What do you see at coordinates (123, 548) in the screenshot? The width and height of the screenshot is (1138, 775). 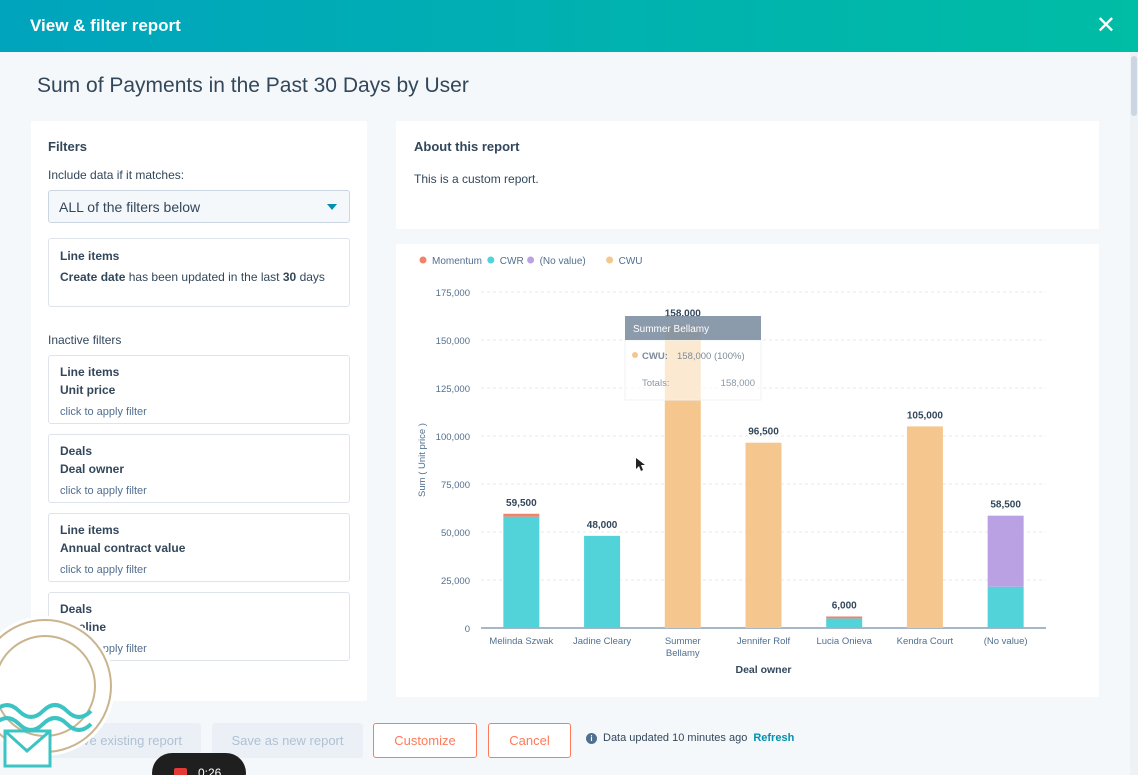 I see `filter-property: Annual contract value` at bounding box center [123, 548].